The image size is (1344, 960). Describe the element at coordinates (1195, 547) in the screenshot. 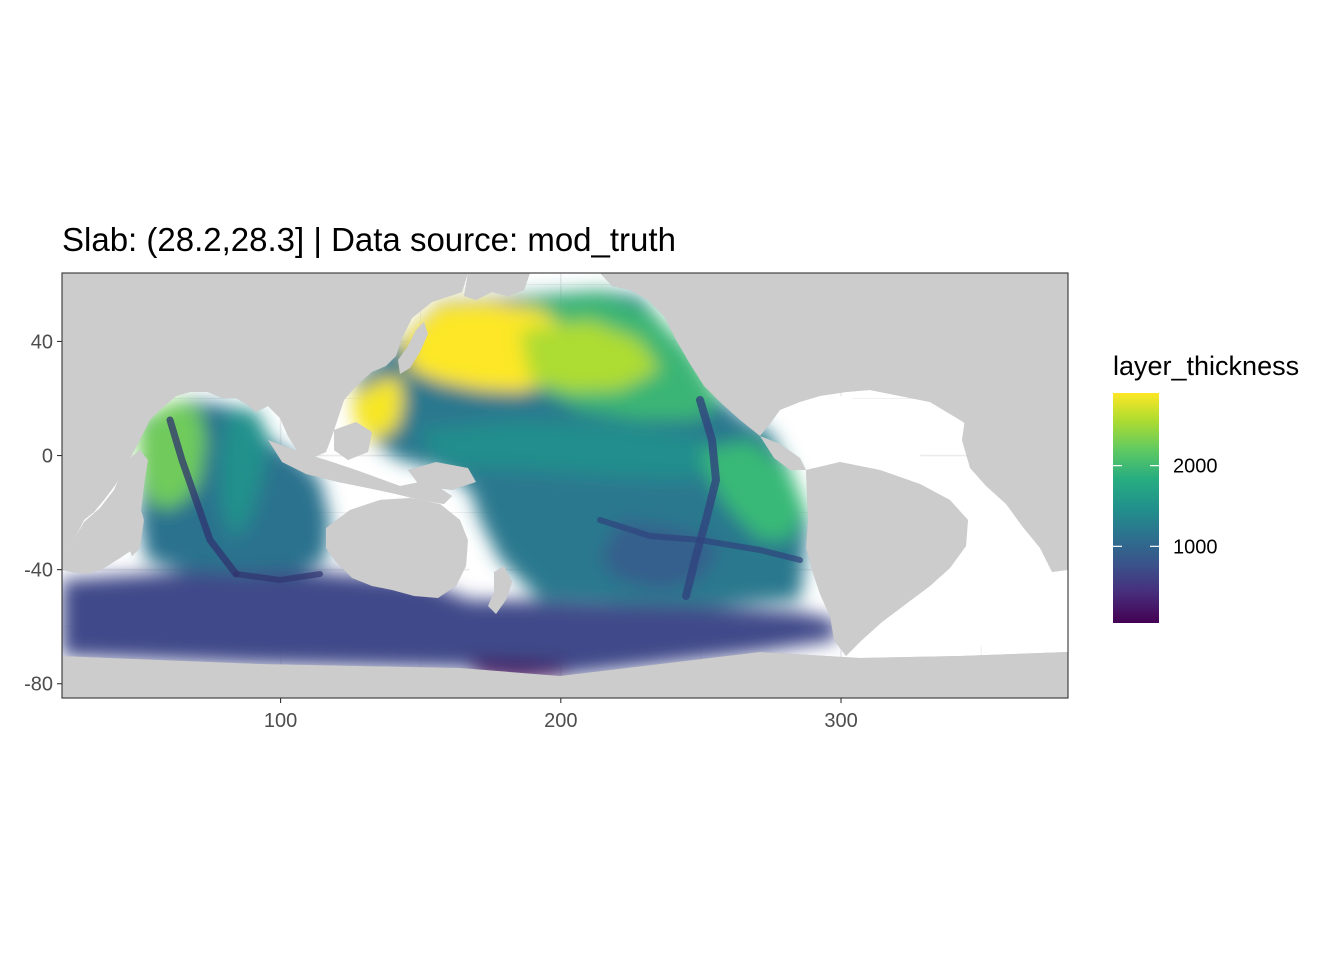

I see `legend-tick-label: 1000` at that location.